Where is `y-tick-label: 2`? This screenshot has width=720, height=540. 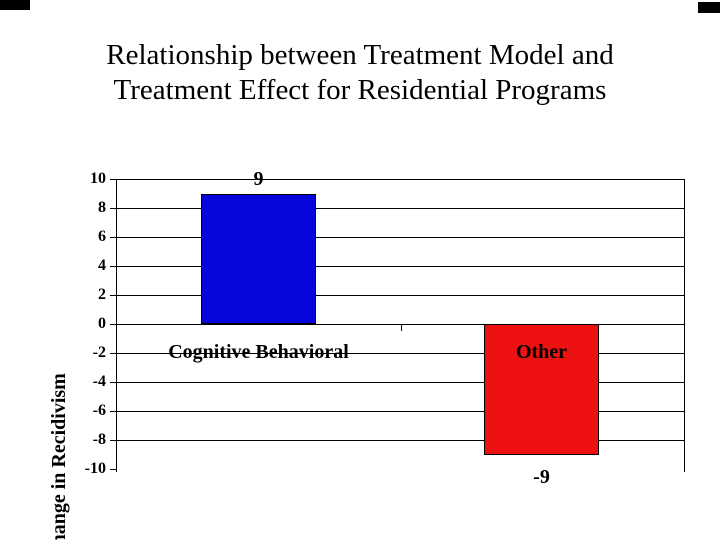 y-tick-label: 2 is located at coordinates (102, 294).